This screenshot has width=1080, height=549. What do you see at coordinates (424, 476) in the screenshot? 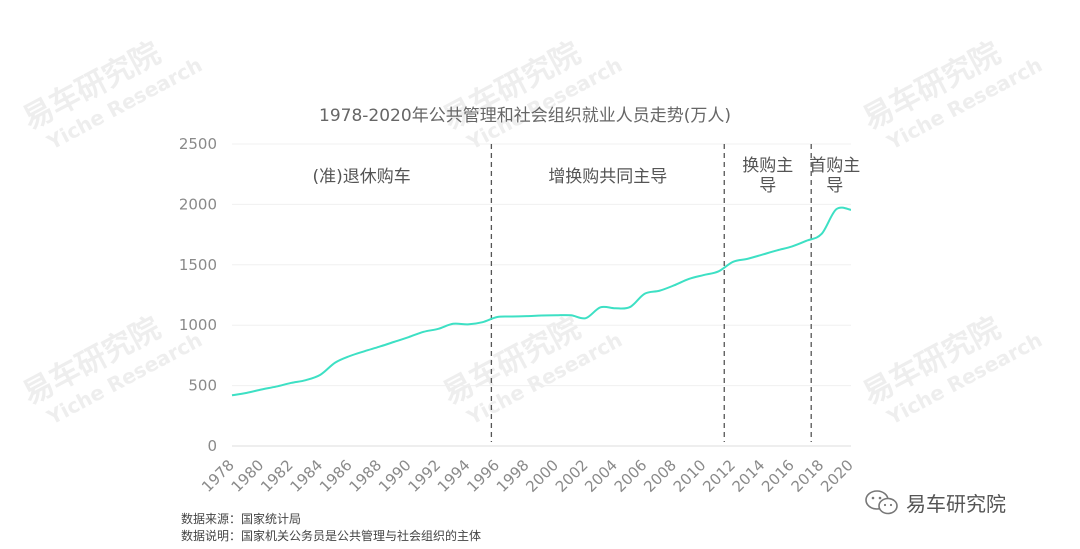
I see `x-tick-label: 1992` at bounding box center [424, 476].